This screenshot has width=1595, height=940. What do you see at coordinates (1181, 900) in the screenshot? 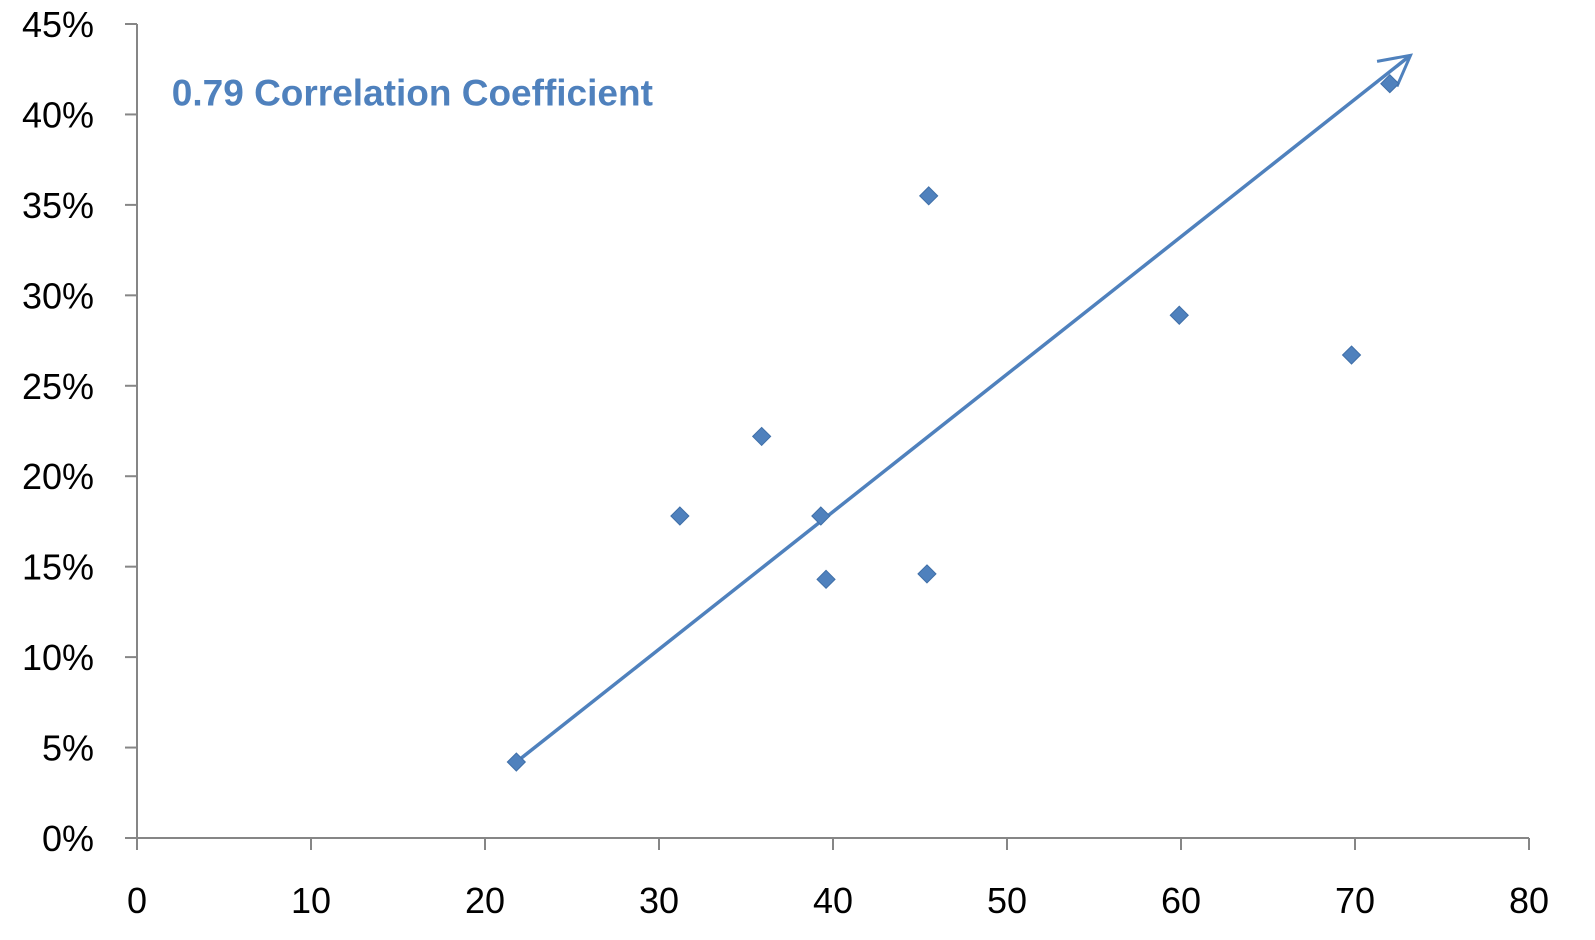
I see `x-tick-label: 60` at bounding box center [1181, 900].